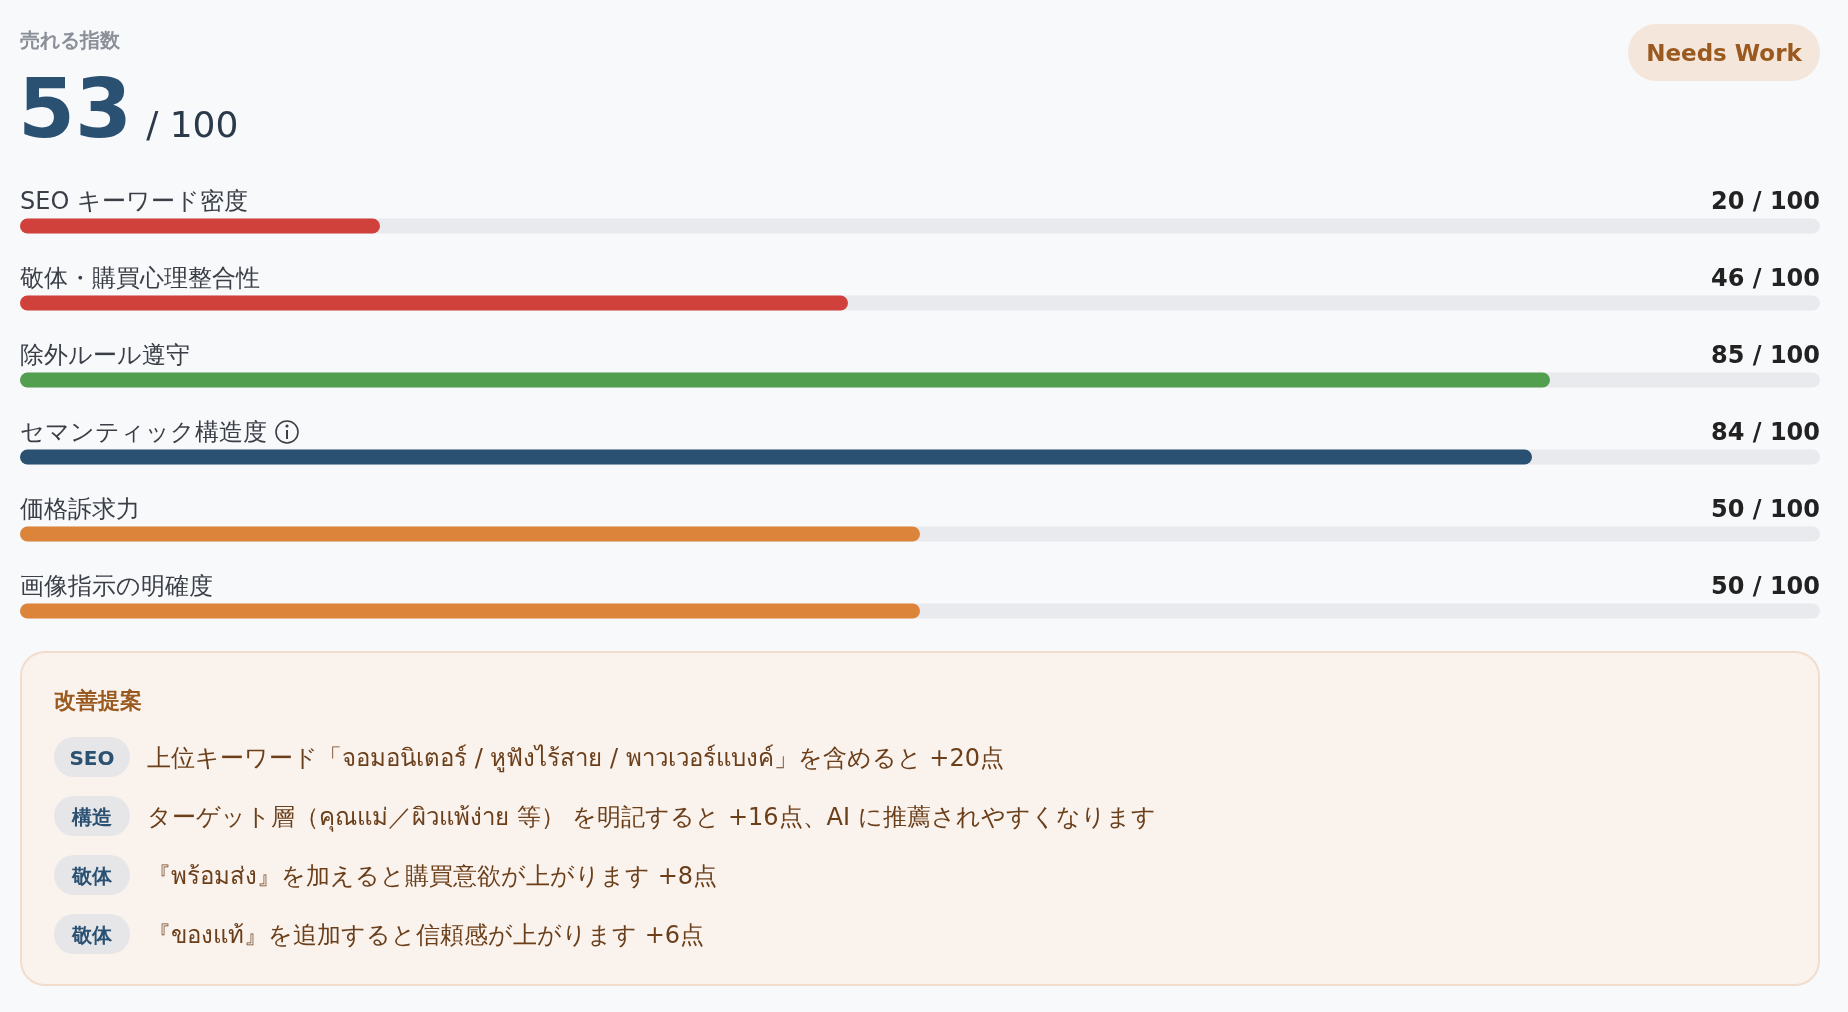  What do you see at coordinates (91, 817) in the screenshot?
I see `text: 構造` at bounding box center [91, 817].